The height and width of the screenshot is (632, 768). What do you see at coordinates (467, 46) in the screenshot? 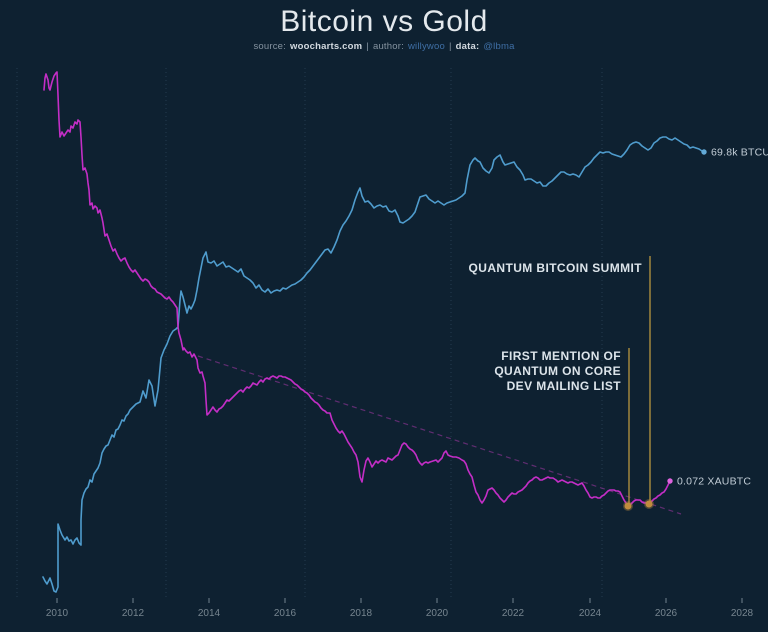
I see `data-label: data:` at bounding box center [467, 46].